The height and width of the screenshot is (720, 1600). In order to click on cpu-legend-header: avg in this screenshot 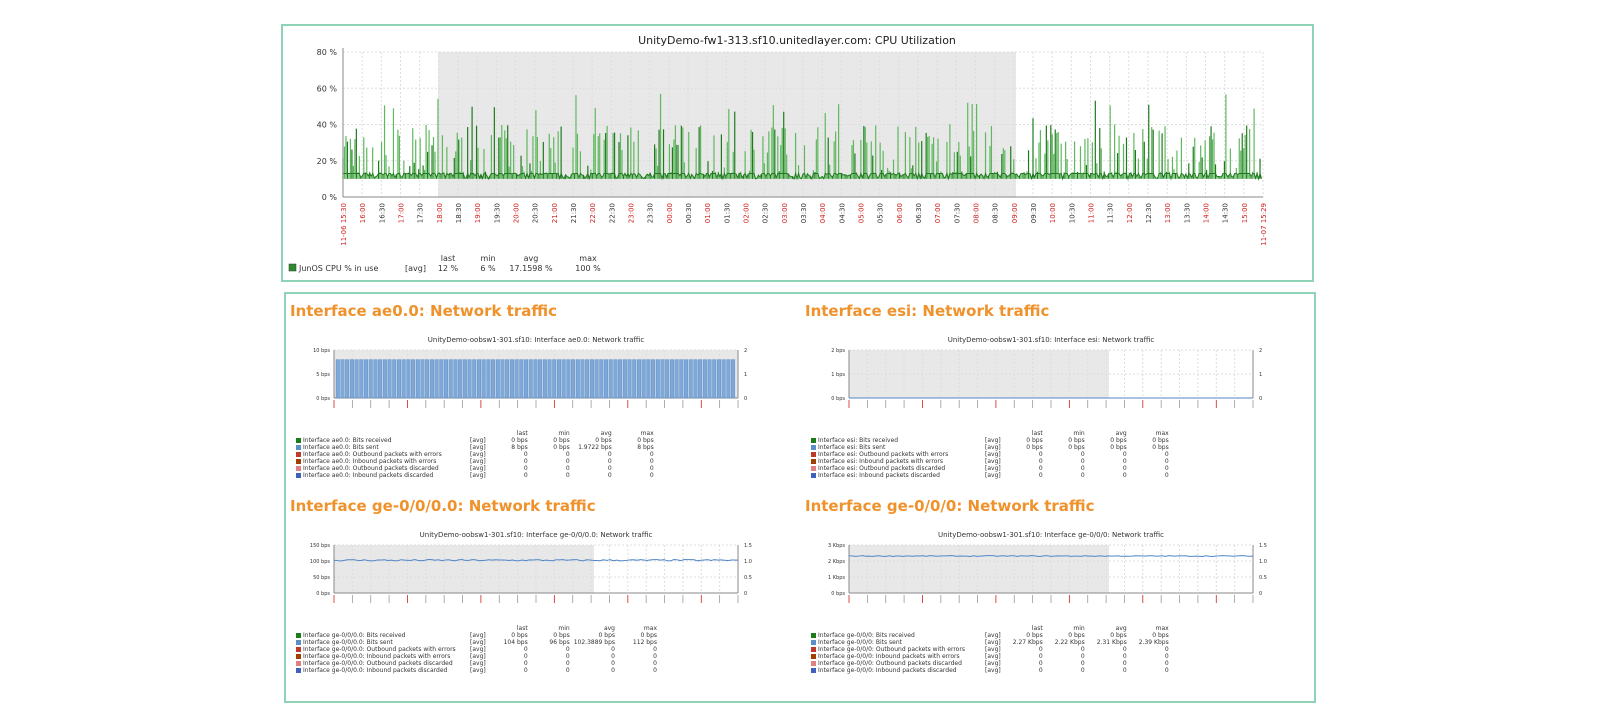, I will do `click(531, 258)`.